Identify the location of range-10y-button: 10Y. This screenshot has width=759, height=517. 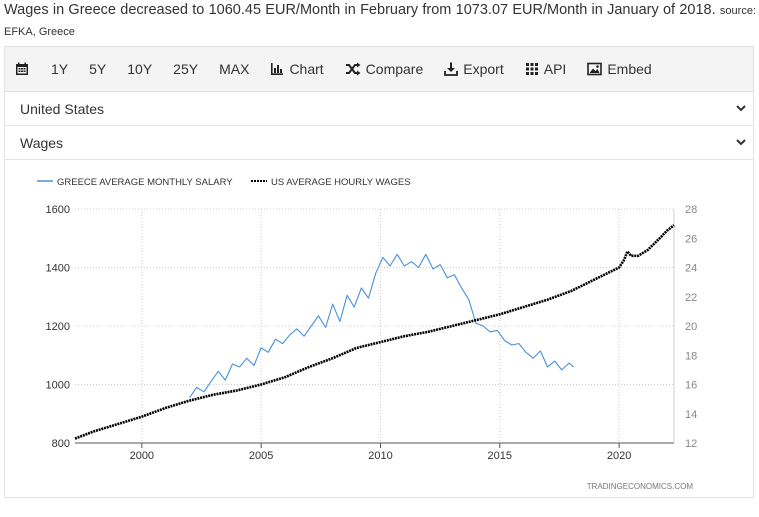
(140, 69).